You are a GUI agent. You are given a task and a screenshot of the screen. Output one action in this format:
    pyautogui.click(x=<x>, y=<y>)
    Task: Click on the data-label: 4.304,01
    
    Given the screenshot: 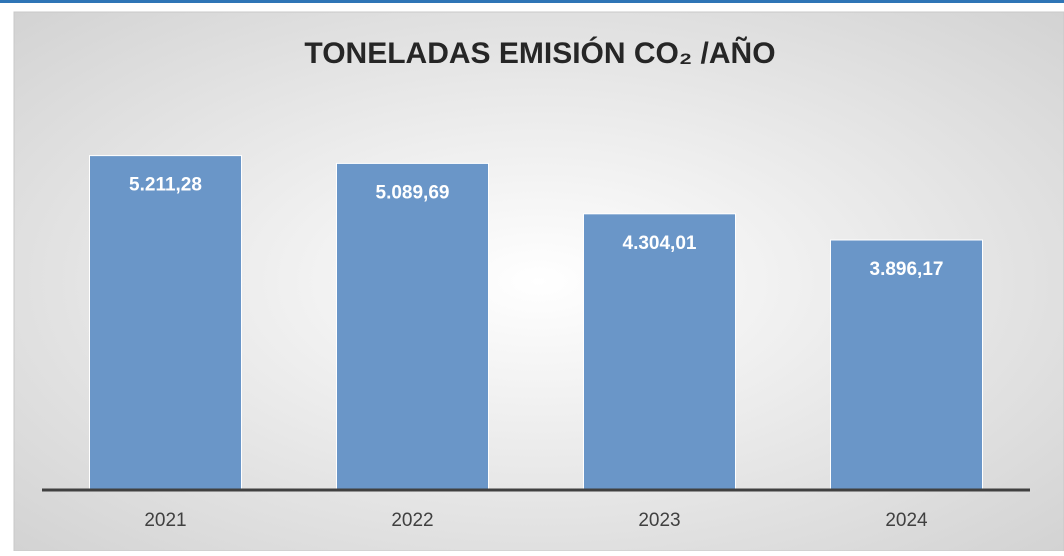 What is the action you would take?
    pyautogui.click(x=660, y=243)
    